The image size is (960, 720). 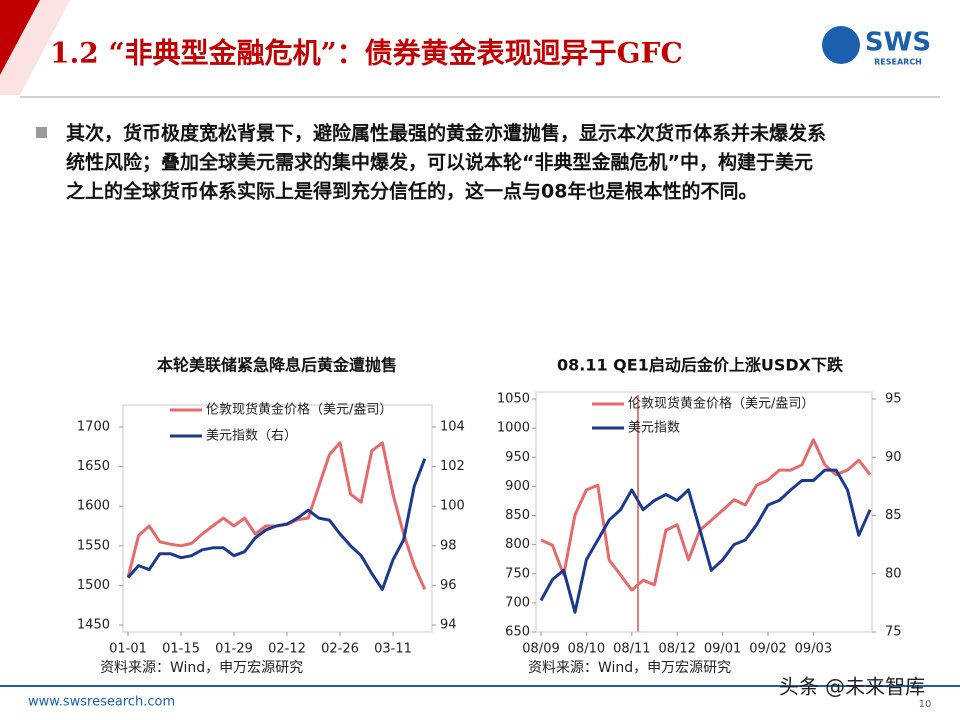 I want to click on y-tick-label: 800, so click(x=517, y=544).